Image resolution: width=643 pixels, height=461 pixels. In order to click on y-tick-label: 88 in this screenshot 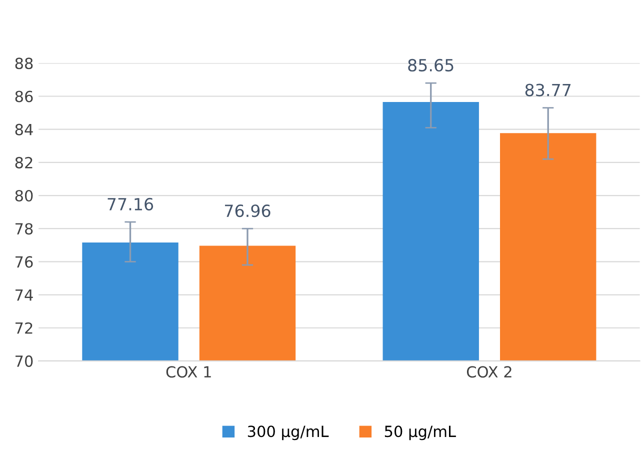, I will do `click(24, 64)`.